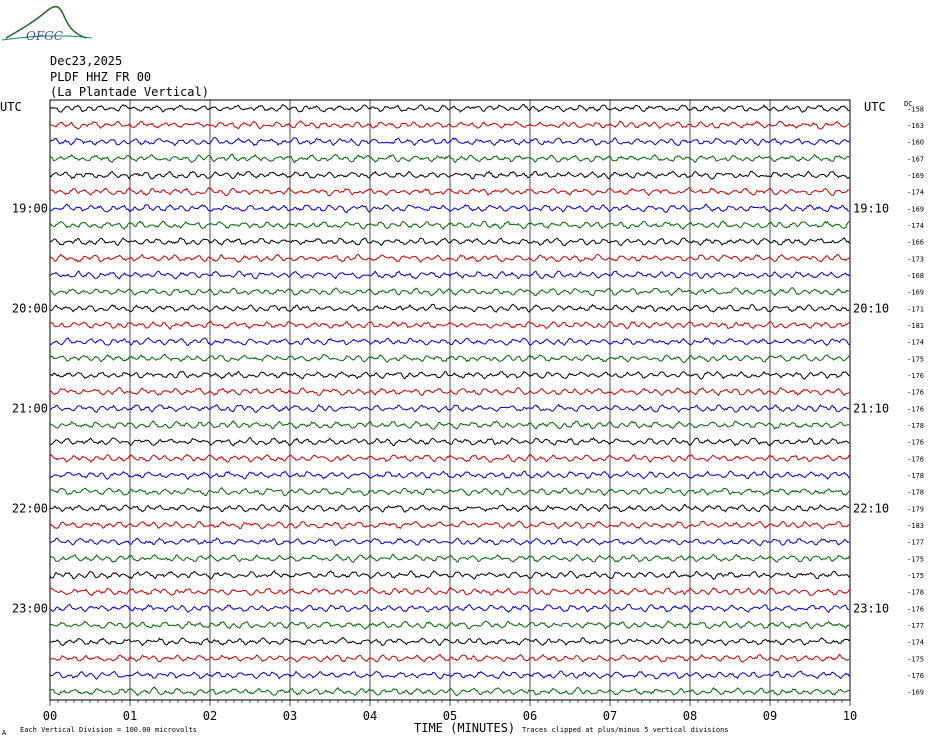  Describe the element at coordinates (610, 716) in the screenshot. I see `x-tick-label: 07` at that location.